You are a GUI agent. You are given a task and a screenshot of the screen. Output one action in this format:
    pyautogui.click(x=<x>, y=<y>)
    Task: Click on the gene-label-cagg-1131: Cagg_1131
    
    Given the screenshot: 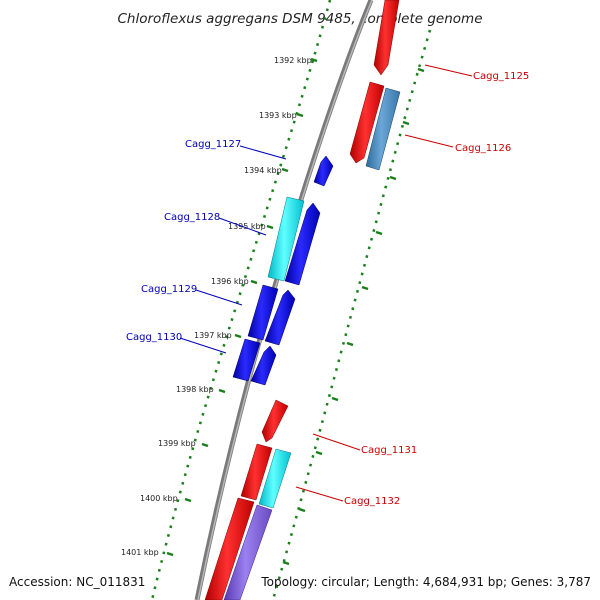 What is the action you would take?
    pyautogui.click(x=389, y=450)
    